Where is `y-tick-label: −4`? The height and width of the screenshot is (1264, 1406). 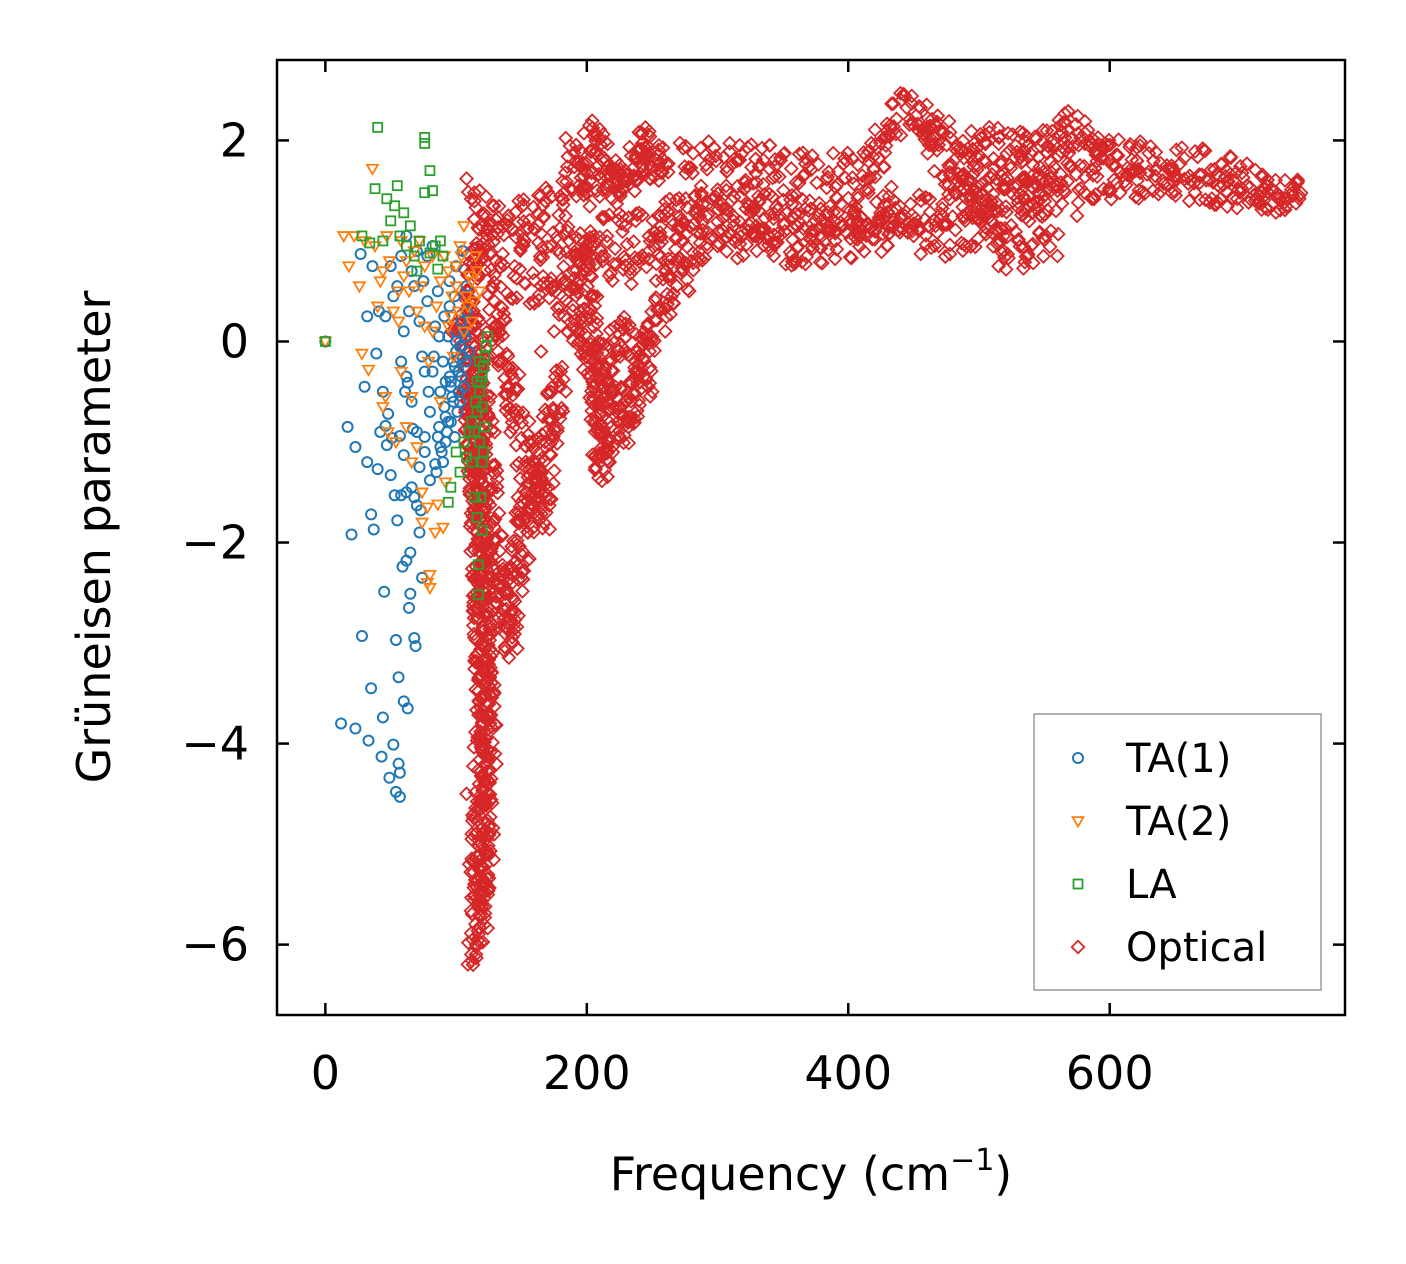
y-tick-label: −4 is located at coordinates (215, 744).